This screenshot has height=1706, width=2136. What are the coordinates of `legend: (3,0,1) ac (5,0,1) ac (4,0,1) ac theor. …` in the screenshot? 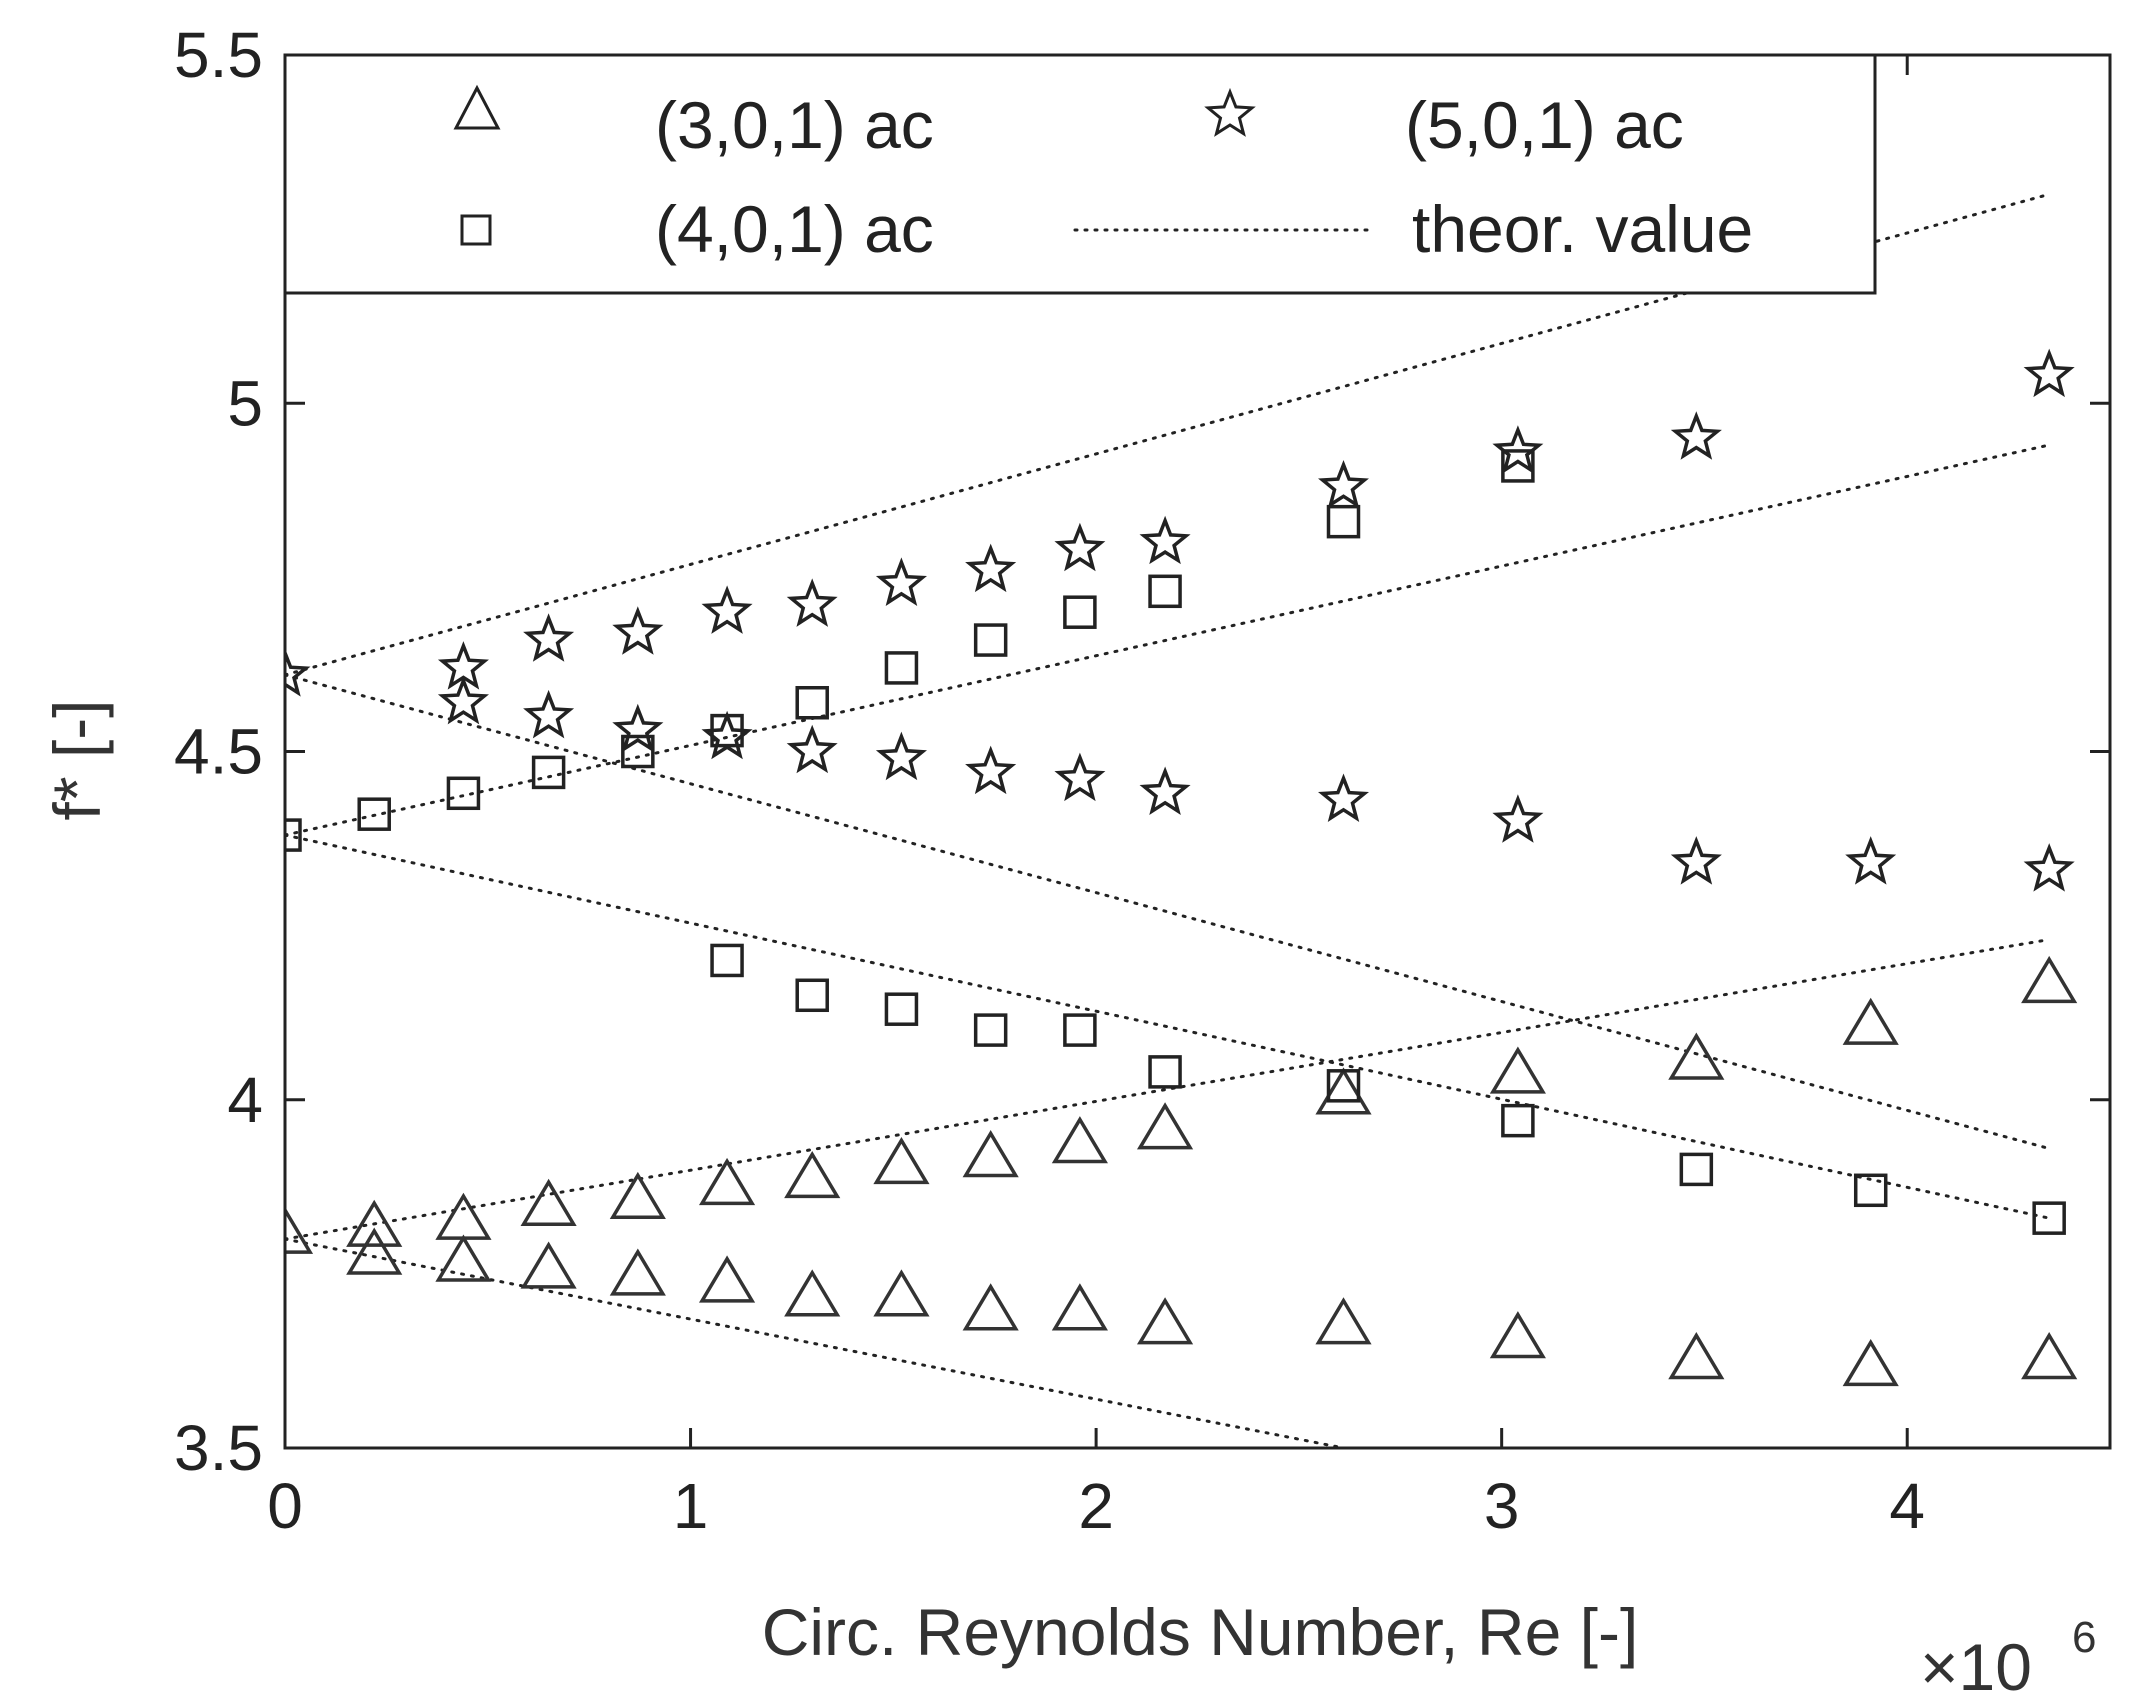 It's located at (1080, 174).